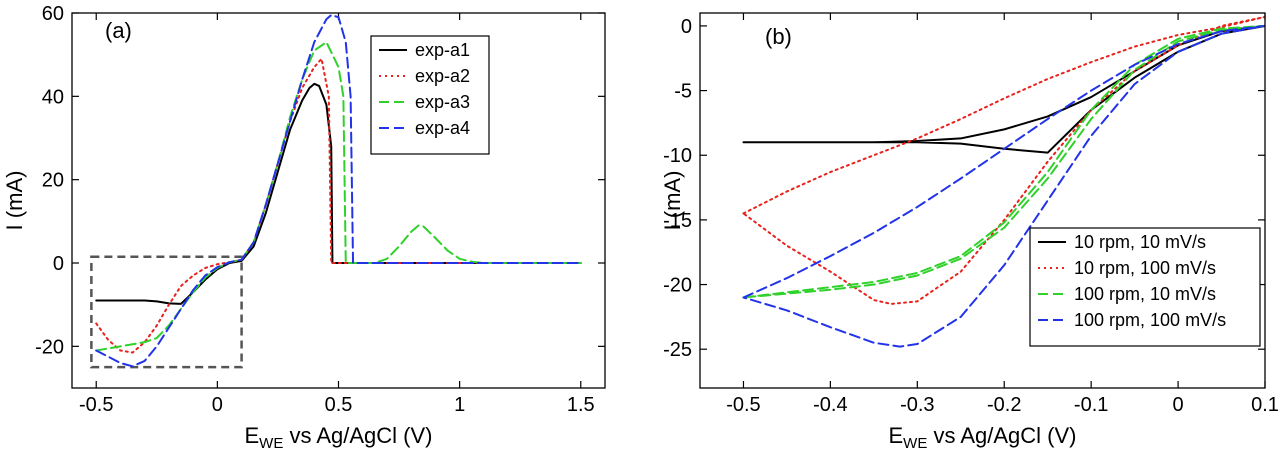 Image resolution: width=1280 pixels, height=450 pixels. What do you see at coordinates (830, 405) in the screenshot?
I see `x-tick-label: -0.4` at bounding box center [830, 405].